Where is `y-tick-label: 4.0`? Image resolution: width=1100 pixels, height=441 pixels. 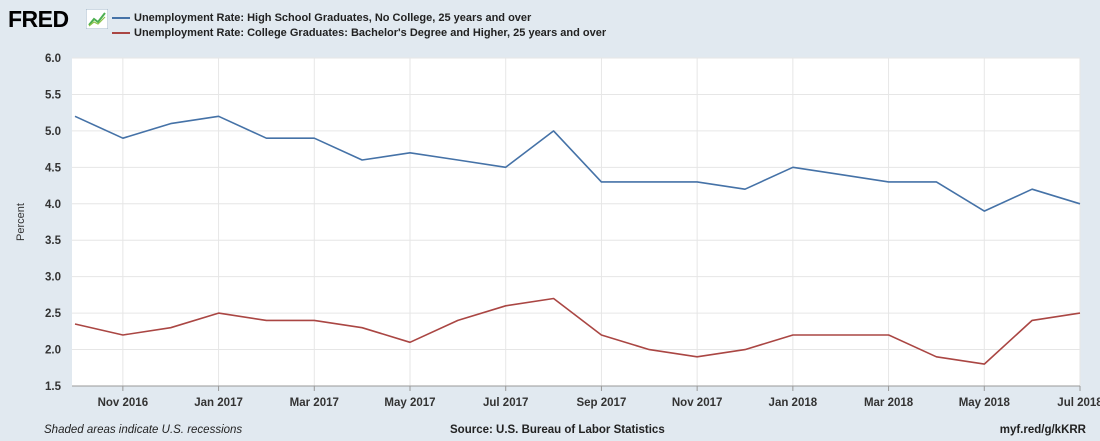 y-tick-label: 4.0 is located at coordinates (53, 205).